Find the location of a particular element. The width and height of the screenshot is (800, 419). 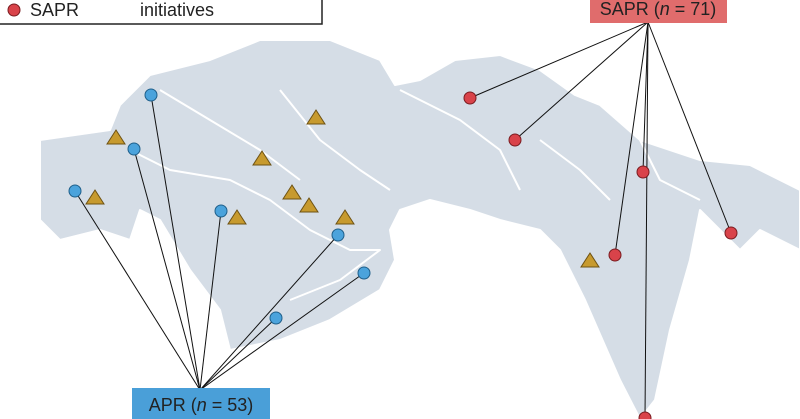

label-part: = 53) is located at coordinates (230, 405).